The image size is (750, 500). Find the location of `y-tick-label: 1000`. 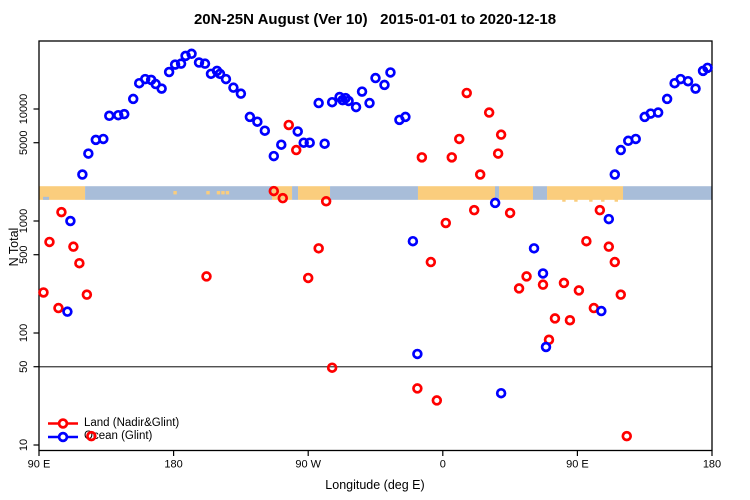

y-tick-label: 1000 is located at coordinates (24, 221).